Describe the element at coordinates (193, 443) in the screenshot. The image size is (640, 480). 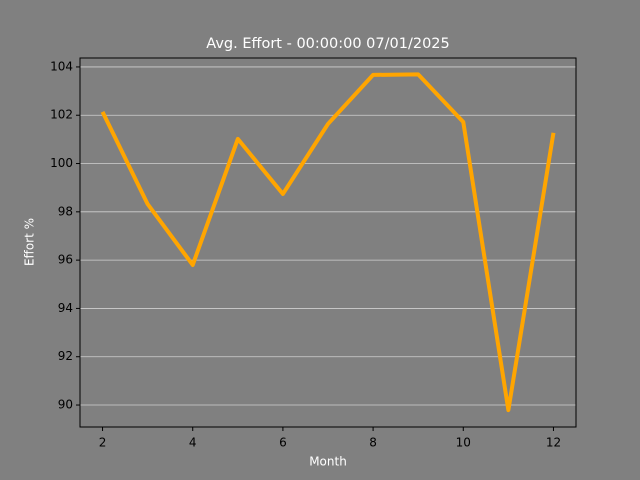
I see `x-tick-label: 4` at that location.